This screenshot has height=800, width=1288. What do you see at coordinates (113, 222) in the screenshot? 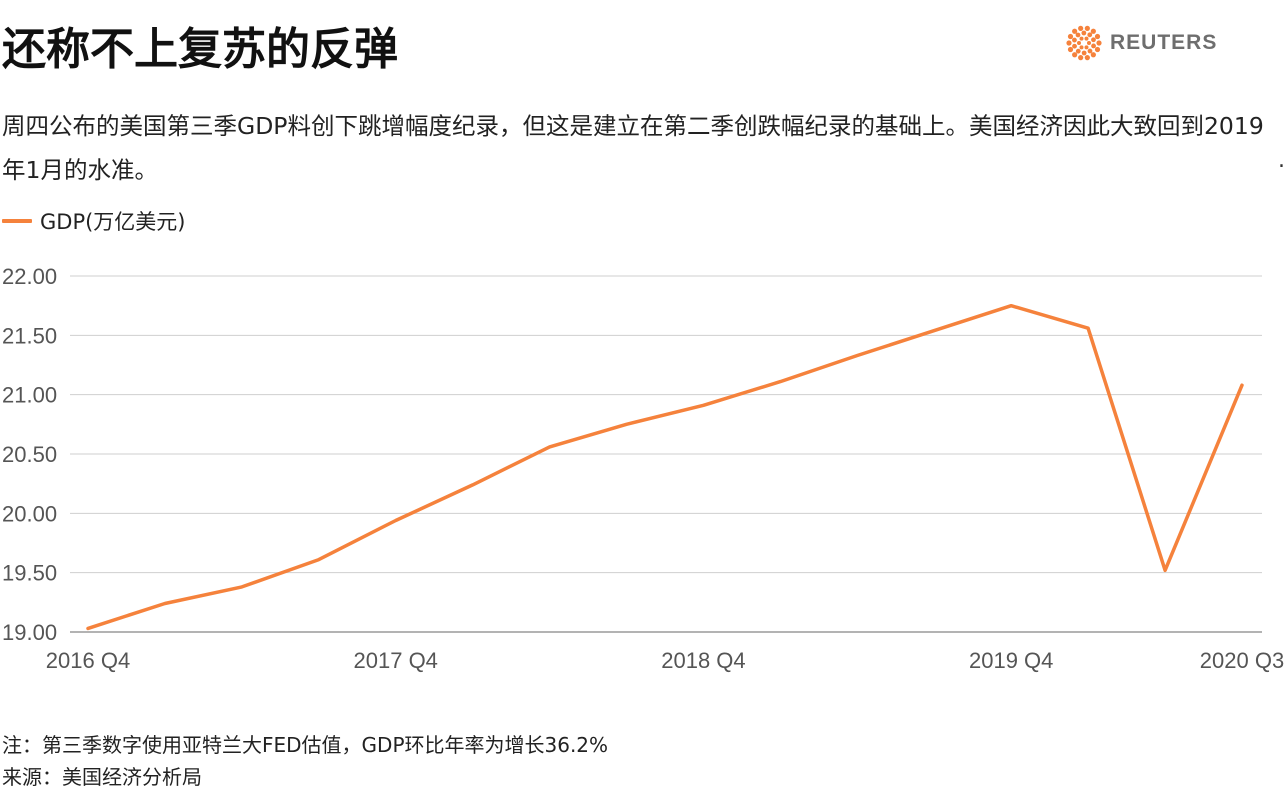
I see `legend-label: GDP(万亿美元)` at bounding box center [113, 222].